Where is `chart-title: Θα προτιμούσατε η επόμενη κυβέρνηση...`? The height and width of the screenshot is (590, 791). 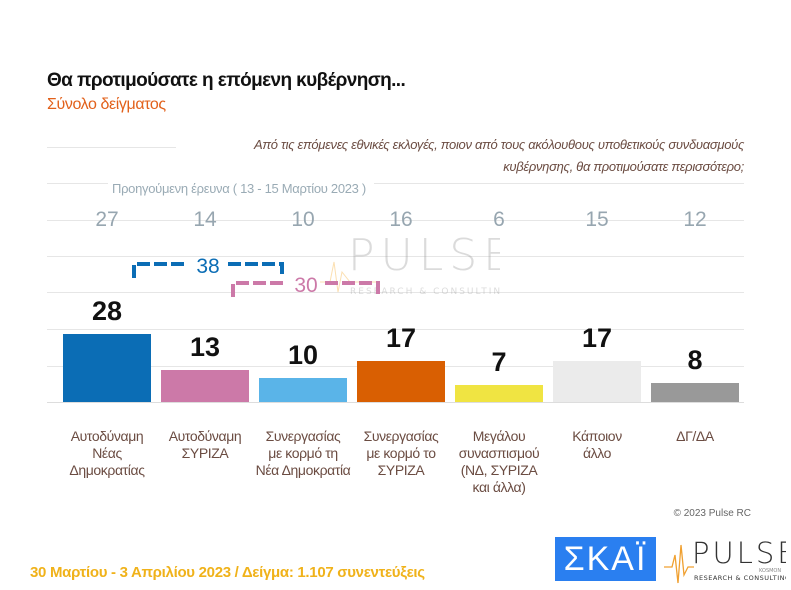
chart-title: Θα προτιμούσατε η επόμενη κυβέρνηση... is located at coordinates (226, 80).